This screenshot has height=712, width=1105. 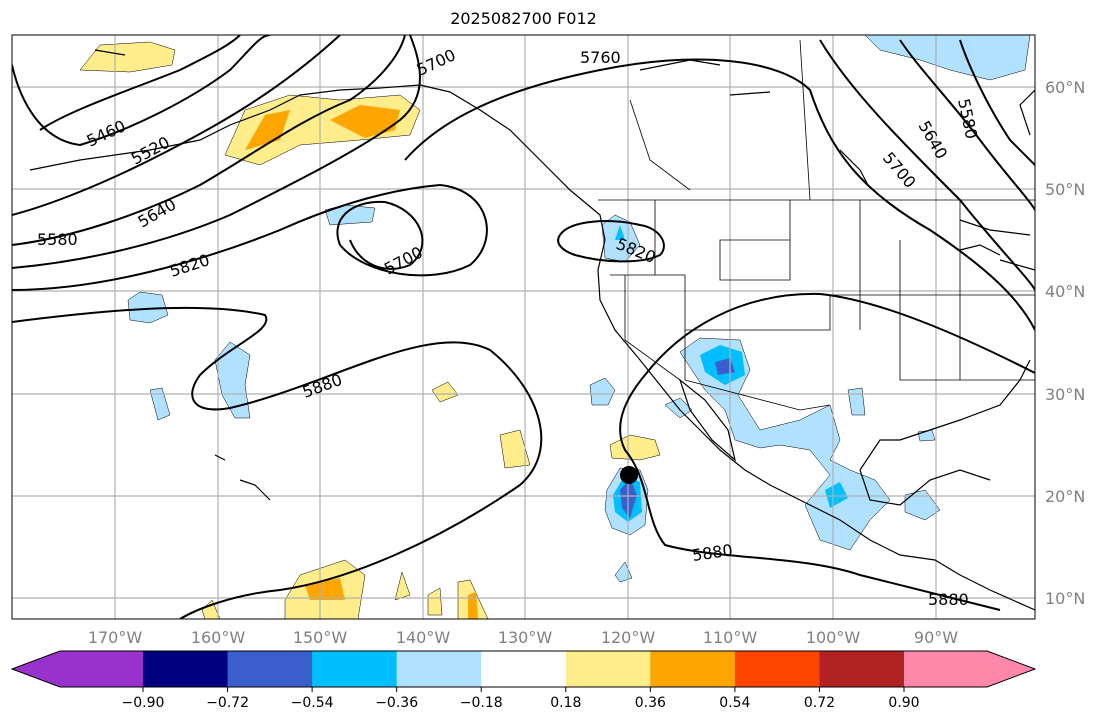 What do you see at coordinates (423, 637) in the screenshot?
I see `lon-label: 140°W` at bounding box center [423, 637].